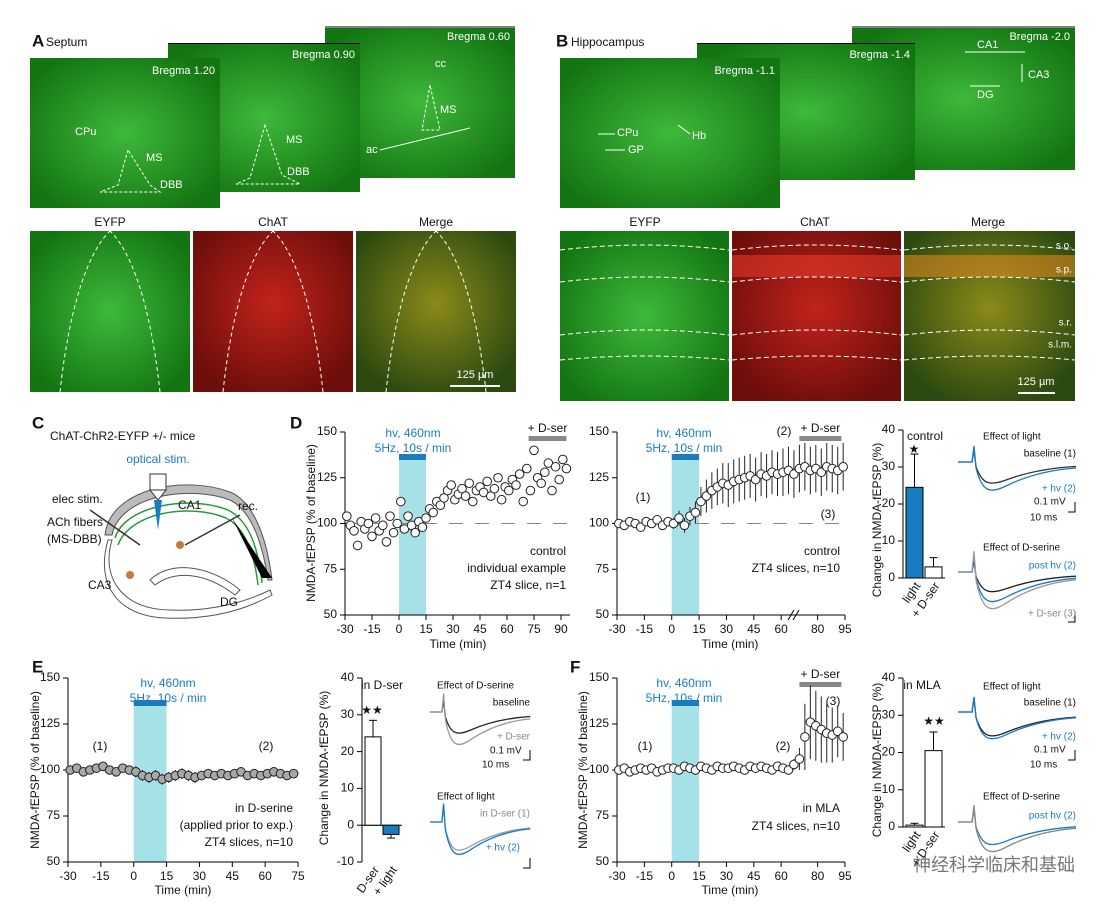  I want to click on panel-title: Septum, so click(66, 42).